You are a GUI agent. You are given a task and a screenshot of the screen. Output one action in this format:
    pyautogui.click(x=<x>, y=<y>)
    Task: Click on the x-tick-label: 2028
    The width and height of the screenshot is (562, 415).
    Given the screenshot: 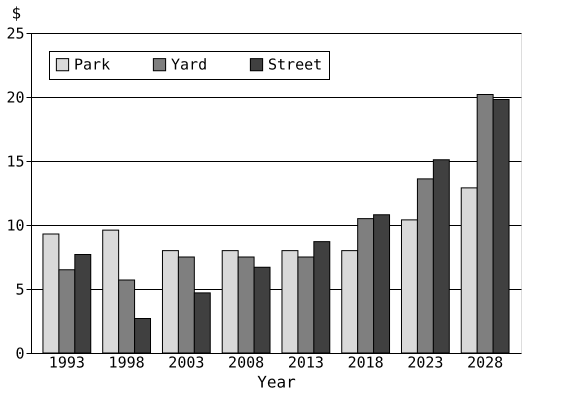 What is the action you would take?
    pyautogui.click(x=485, y=363)
    